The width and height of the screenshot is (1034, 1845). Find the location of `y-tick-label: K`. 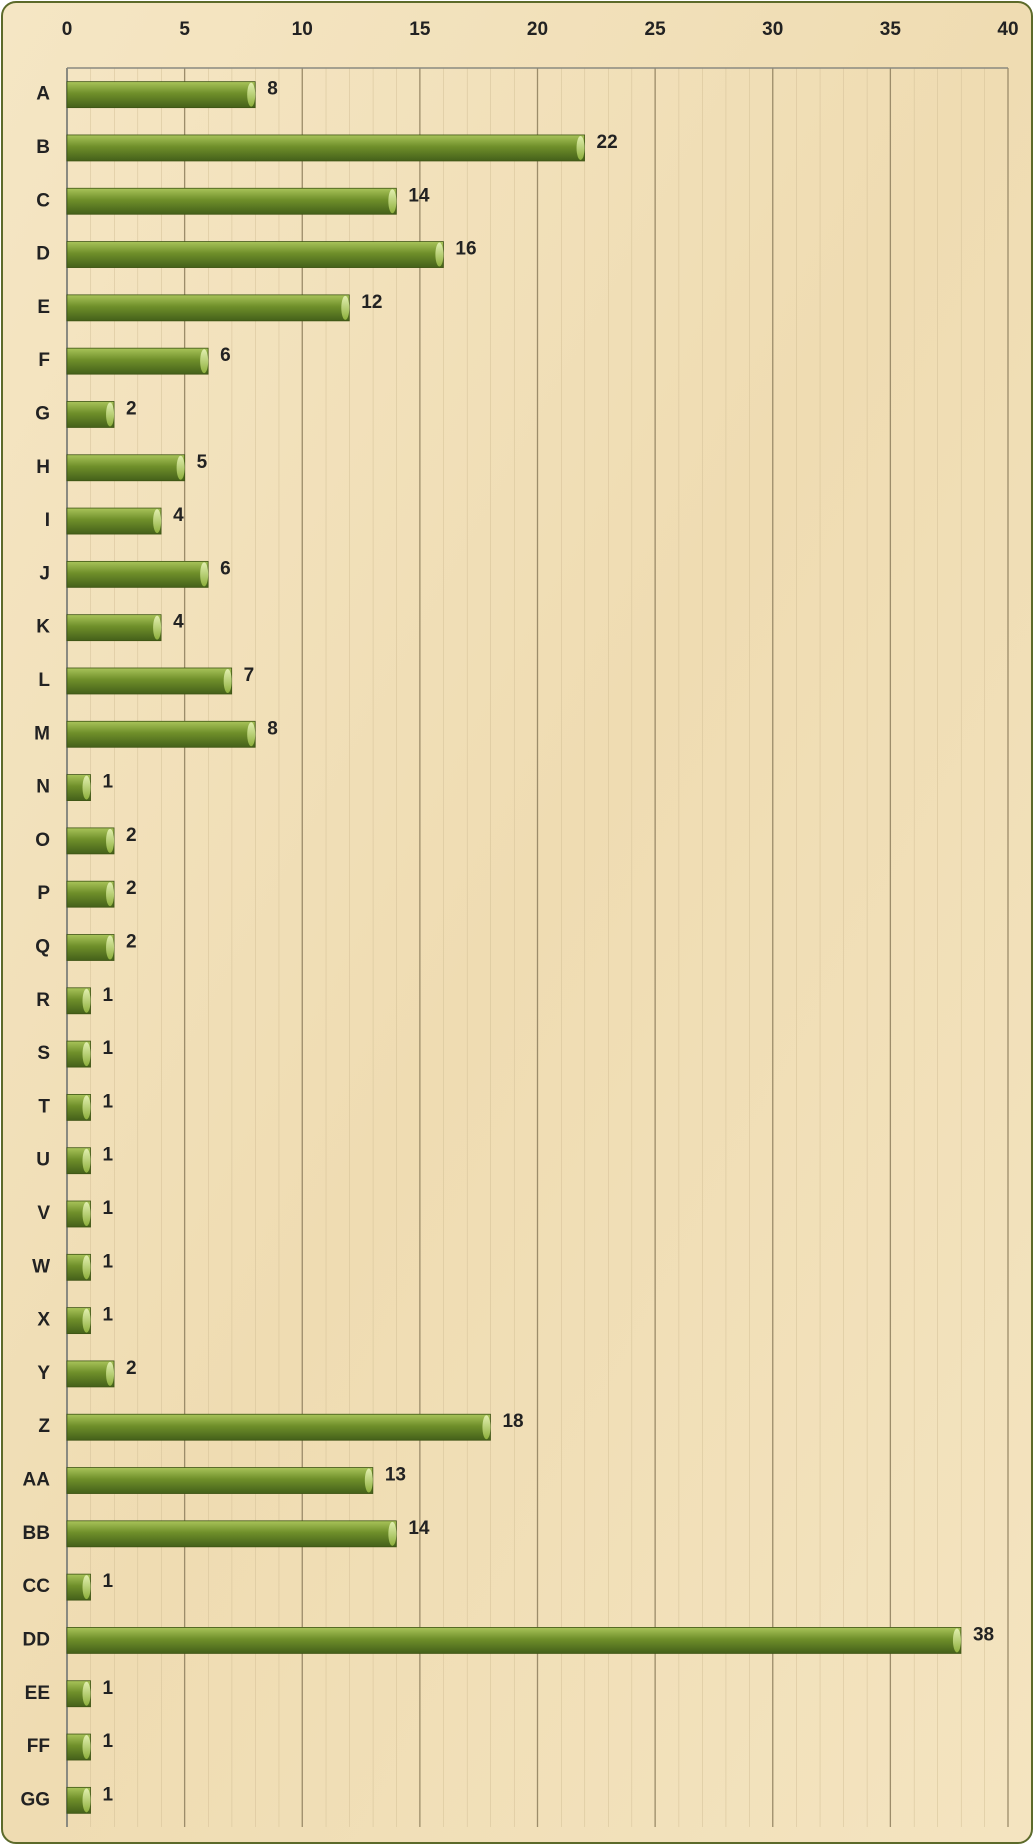

y-tick-label: K is located at coordinates (43, 627).